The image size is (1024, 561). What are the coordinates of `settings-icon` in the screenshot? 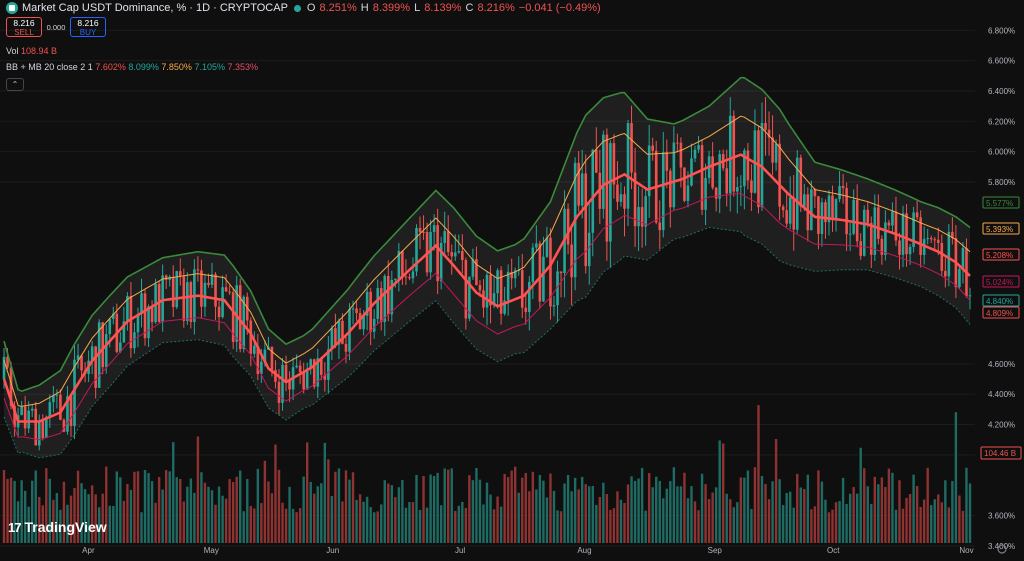 It's located at (1002, 549).